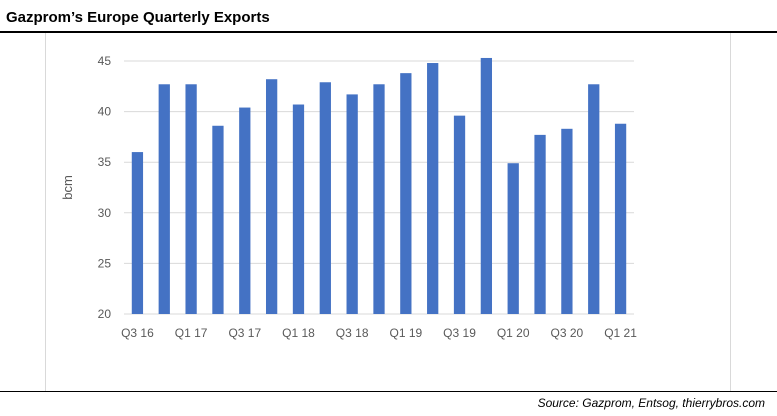 Image resolution: width=777 pixels, height=416 pixels. What do you see at coordinates (105, 314) in the screenshot?
I see `y-tick-label: 20` at bounding box center [105, 314].